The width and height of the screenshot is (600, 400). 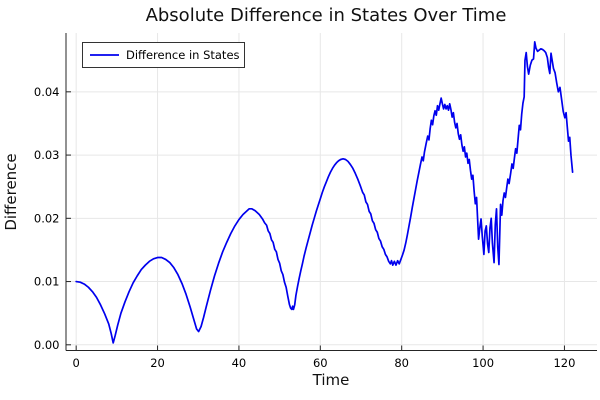 What do you see at coordinates (157, 363) in the screenshot?
I see `x-tick-label: 20` at bounding box center [157, 363].